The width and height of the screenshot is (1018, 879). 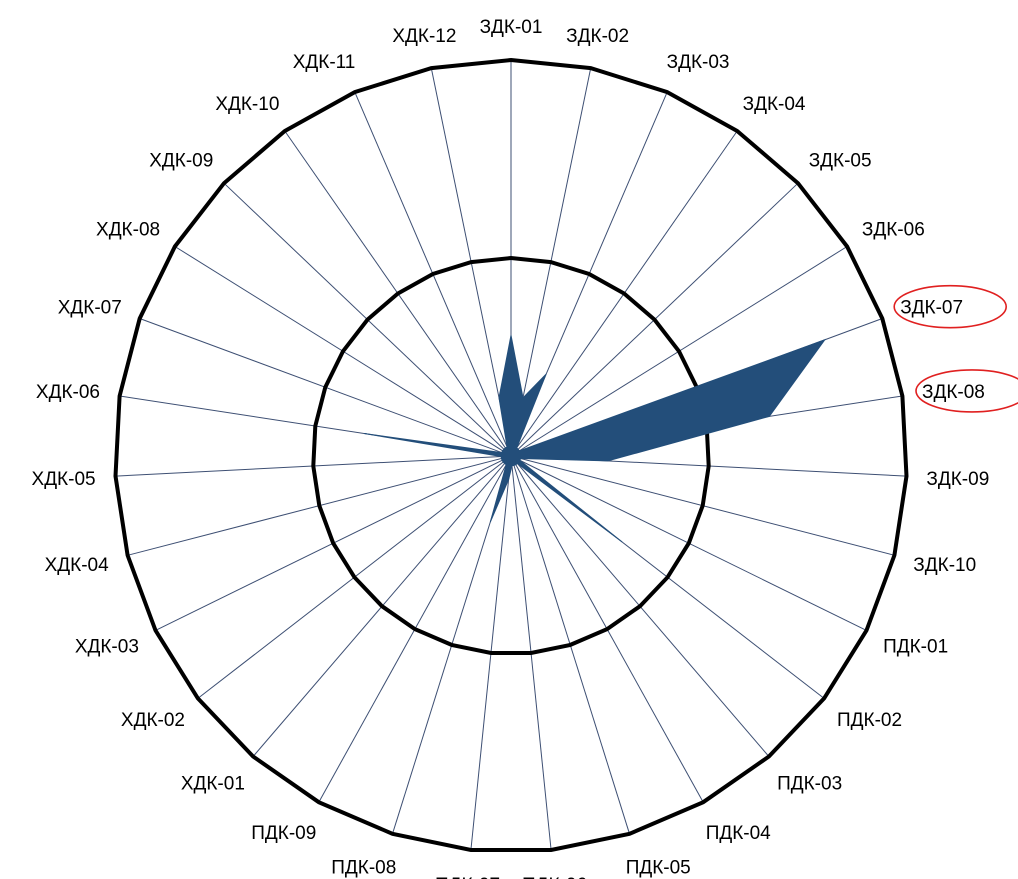 I want to click on axis-label-ХДК-01: ХДК-01, so click(x=213, y=783).